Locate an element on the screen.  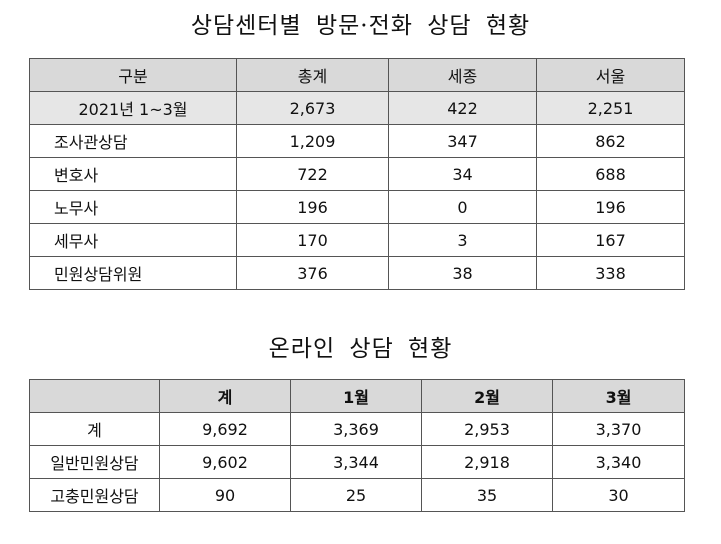
table-row: 조사관상담 1,209 347 862 is located at coordinates (357, 141).